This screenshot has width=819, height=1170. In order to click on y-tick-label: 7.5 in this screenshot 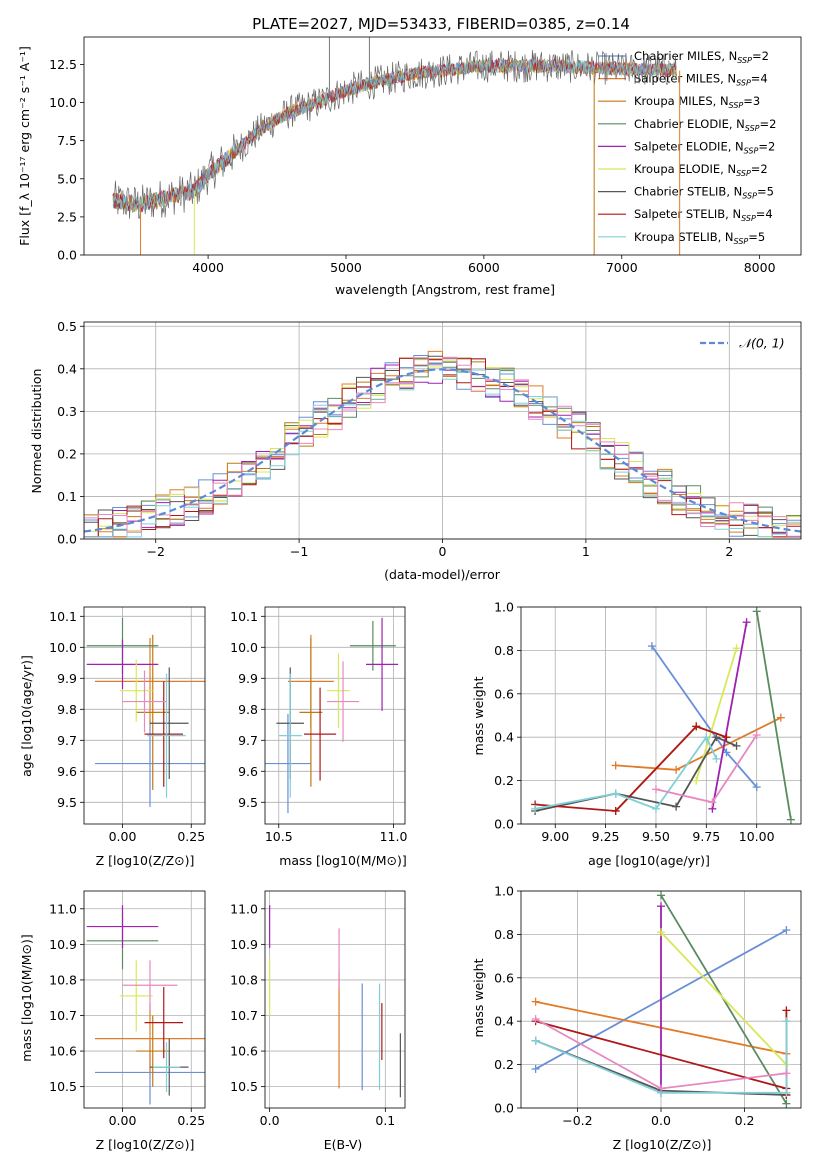, I will do `click(67, 140)`.